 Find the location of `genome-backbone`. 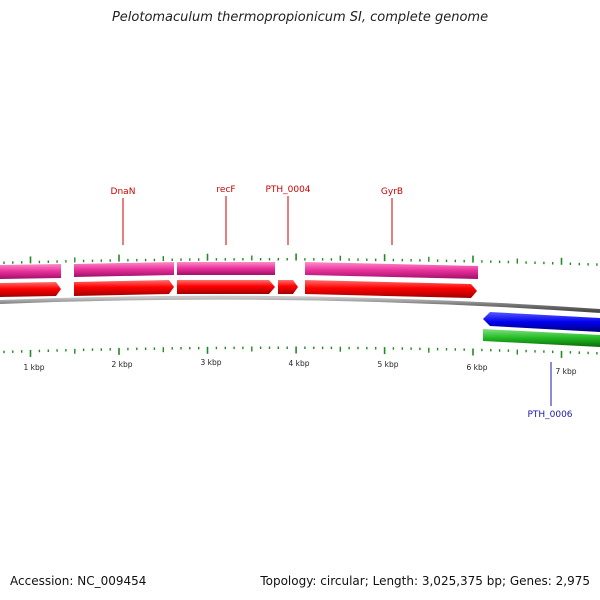

genome-backbone is located at coordinates (300, 304).